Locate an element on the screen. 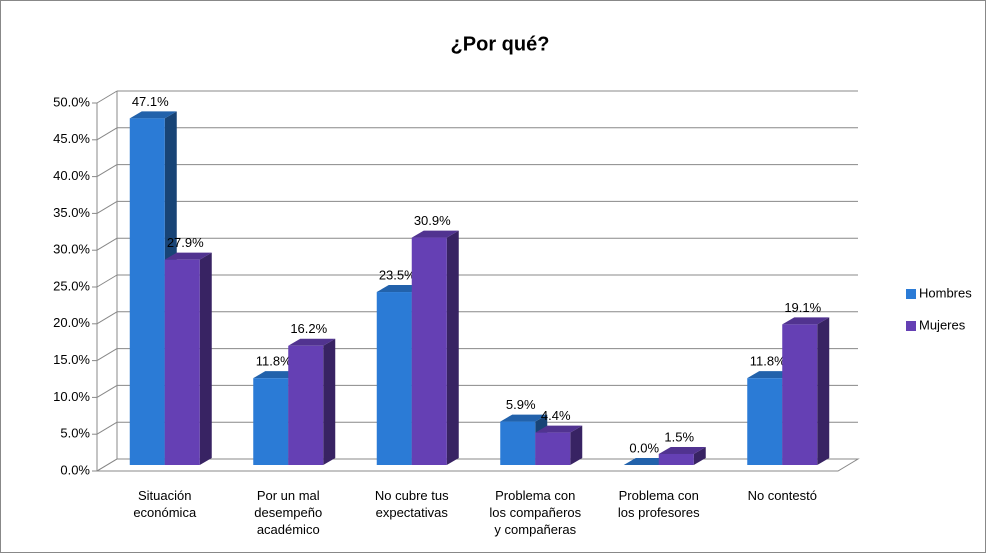 This screenshot has width=987, height=554. x-tick-label: Situación económica is located at coordinates (165, 504).